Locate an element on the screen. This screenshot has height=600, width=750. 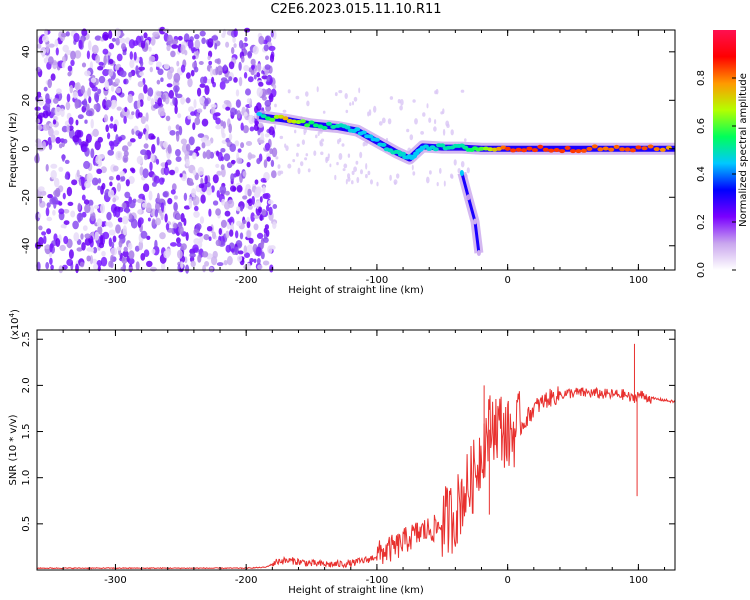
secondary-point is located at coordinates (478, 253).